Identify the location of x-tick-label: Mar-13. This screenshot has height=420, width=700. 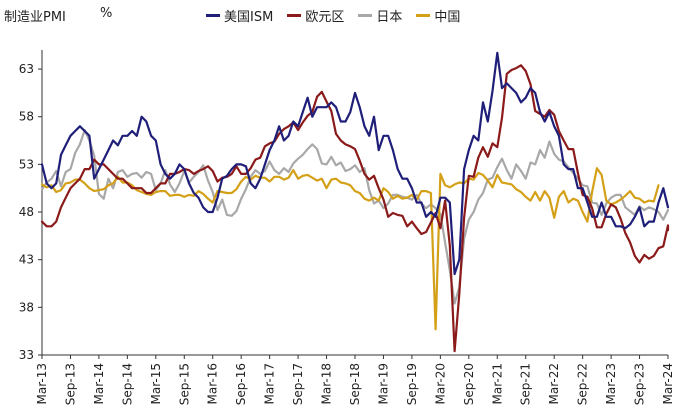
(42, 383).